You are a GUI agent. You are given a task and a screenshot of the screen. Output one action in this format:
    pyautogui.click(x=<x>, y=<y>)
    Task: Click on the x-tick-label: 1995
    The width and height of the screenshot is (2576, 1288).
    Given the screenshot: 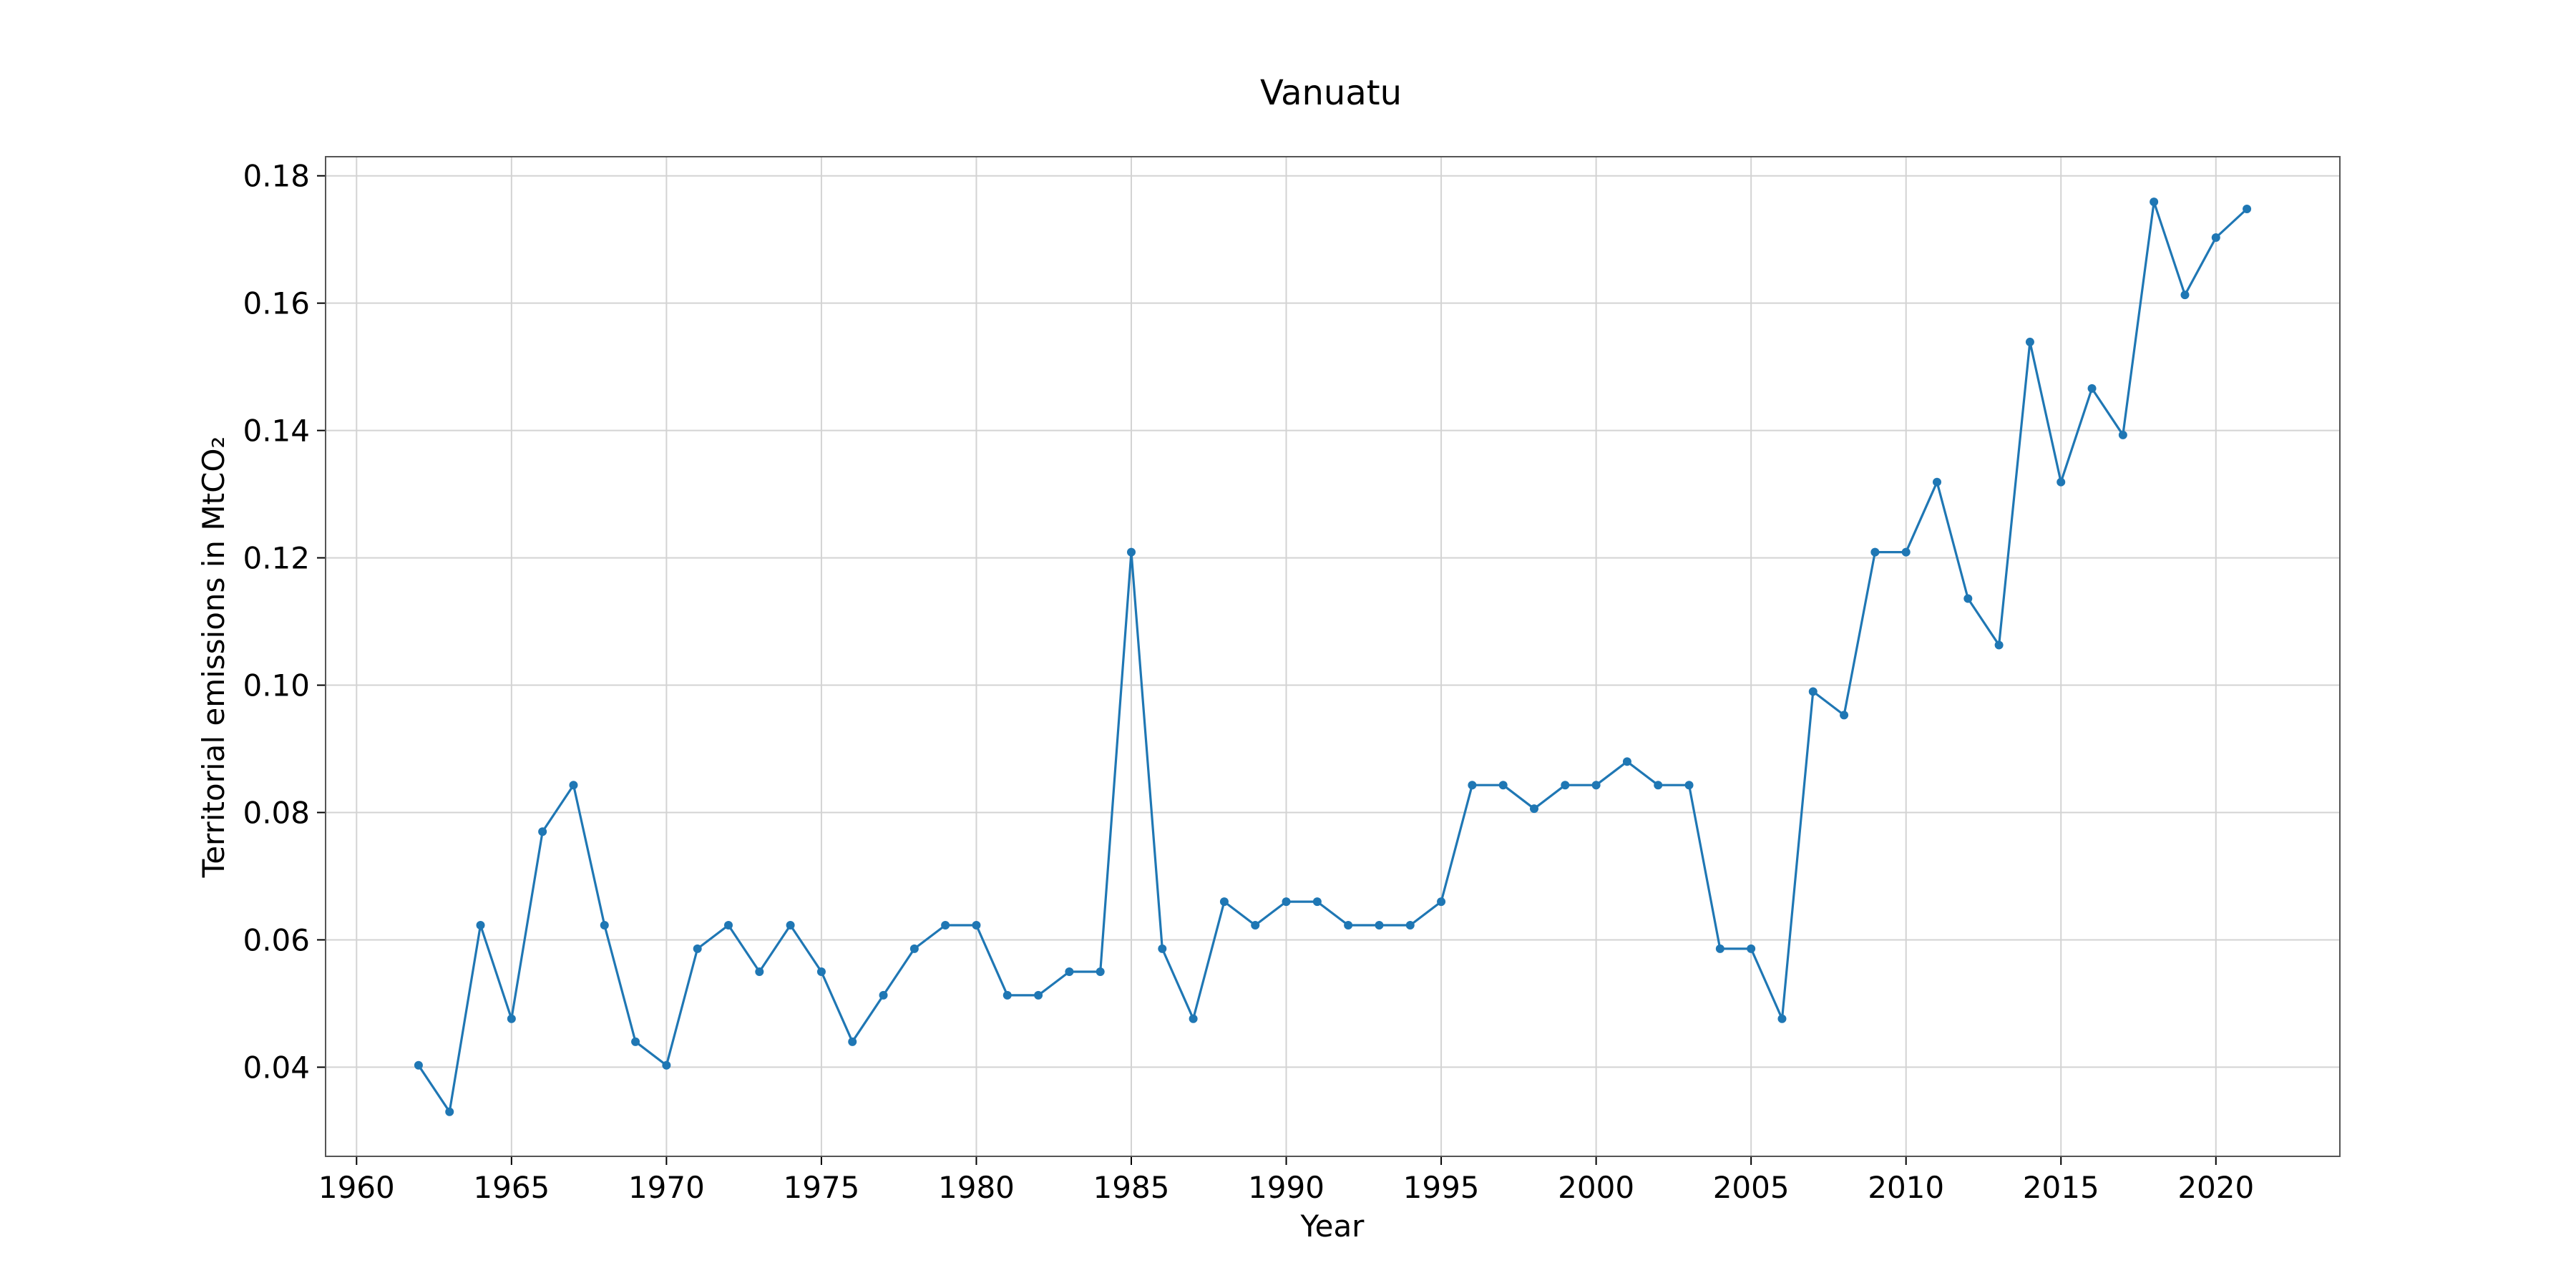 What is the action you would take?
    pyautogui.click(x=1441, y=1187)
    